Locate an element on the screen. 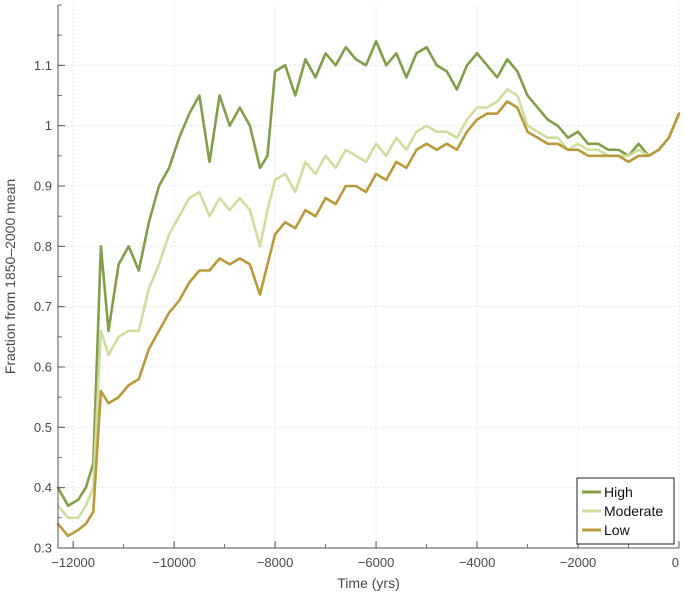  legend: High Moderate Low is located at coordinates (625, 511).